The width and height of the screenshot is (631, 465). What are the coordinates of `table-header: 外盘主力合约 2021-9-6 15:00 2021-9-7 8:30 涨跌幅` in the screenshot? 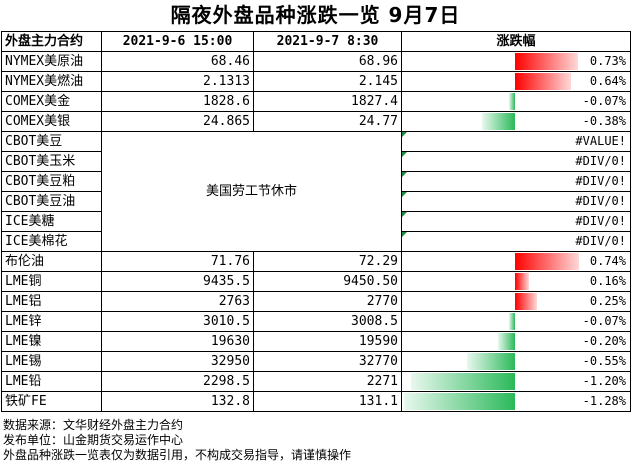 It's located at (316, 41).